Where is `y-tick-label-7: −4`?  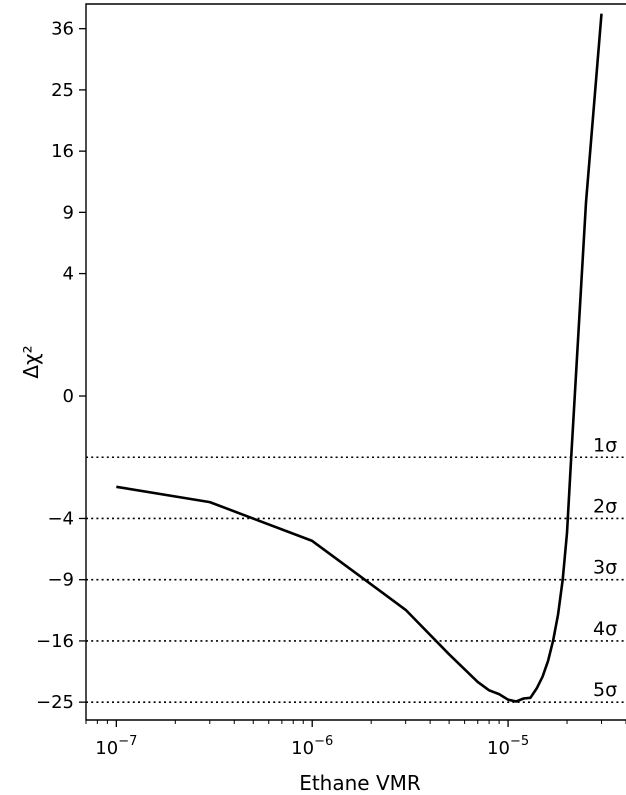
y-tick-label-7: −4 is located at coordinates (60, 518).